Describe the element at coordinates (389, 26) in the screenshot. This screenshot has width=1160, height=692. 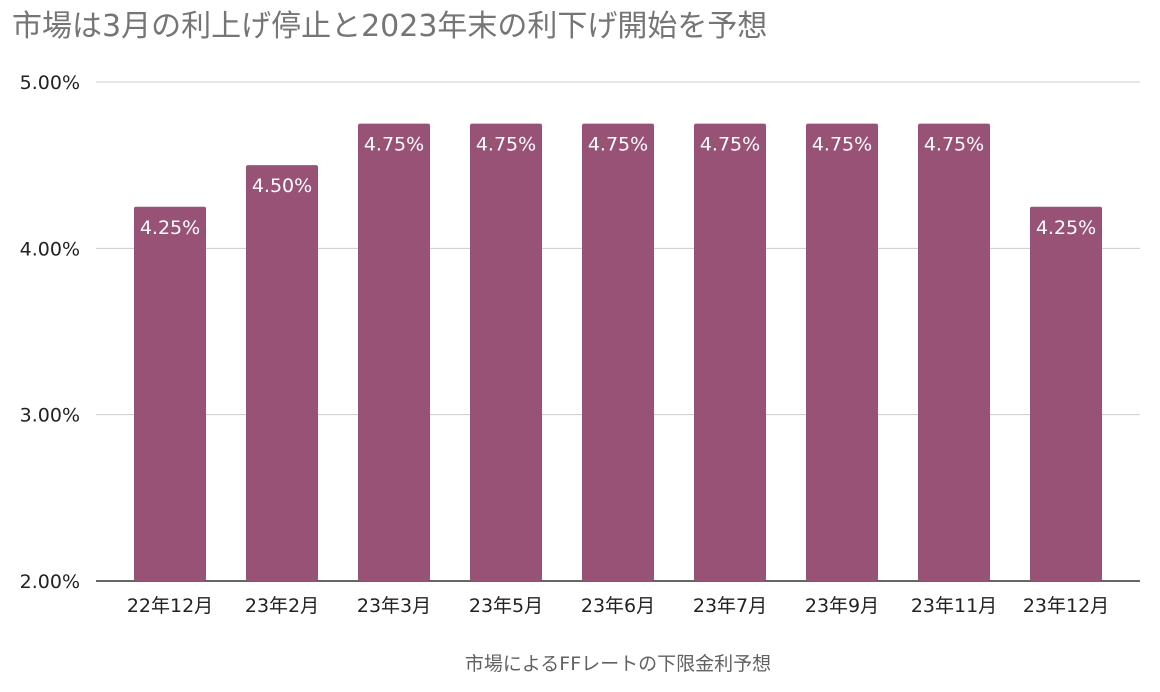
I see `chart-title: 市場は3月の利上げ停止と2023年末の利下げ開始を予想` at that location.